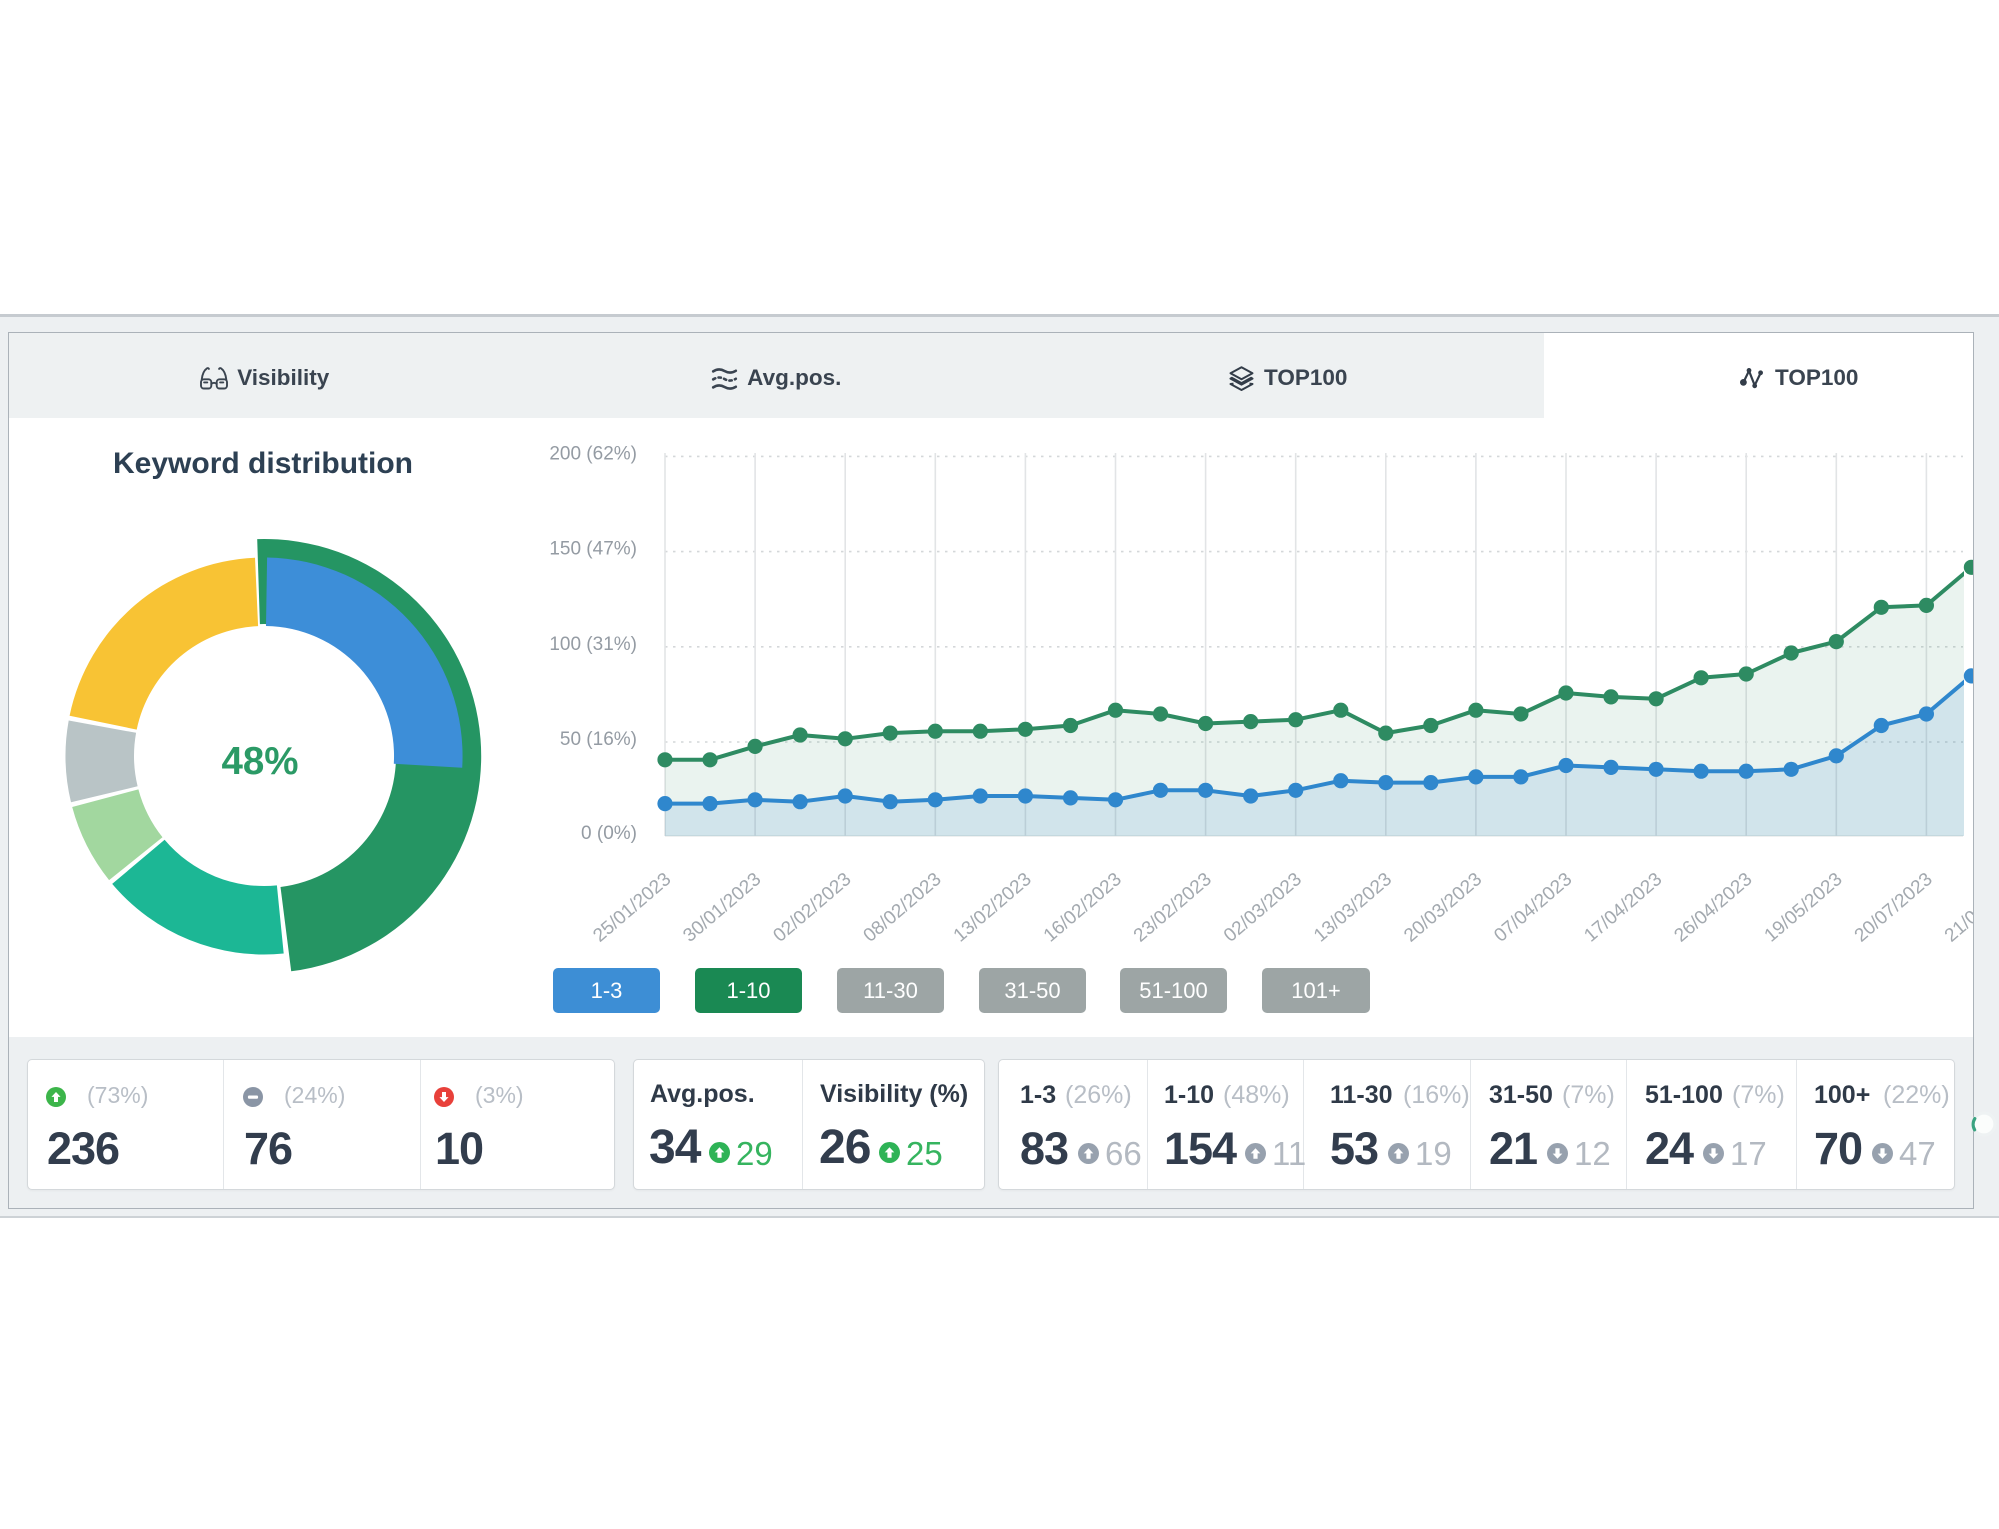 This screenshot has width=1999, height=1529. Describe the element at coordinates (593, 549) in the screenshot. I see `svg-text: 150 (47%)` at that location.